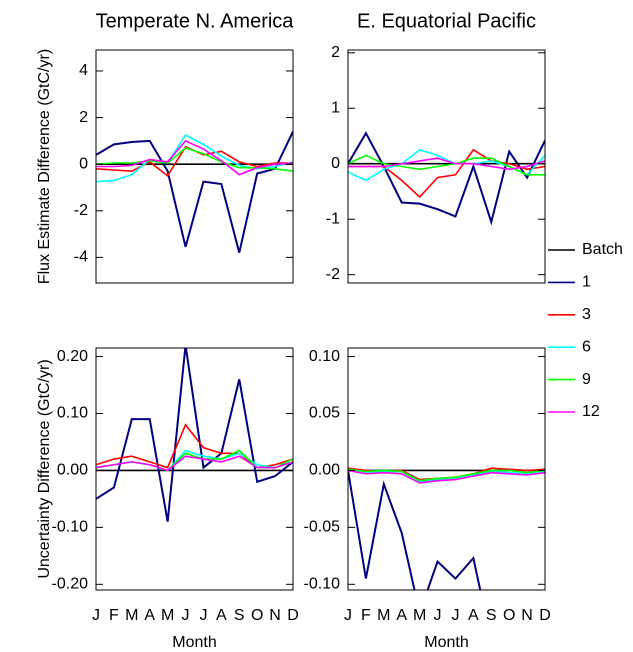 The width and height of the screenshot is (633, 652). Describe the element at coordinates (44, 166) in the screenshot. I see `y-axis-label: Flux Estimate Difference (GtC/yr)` at that location.